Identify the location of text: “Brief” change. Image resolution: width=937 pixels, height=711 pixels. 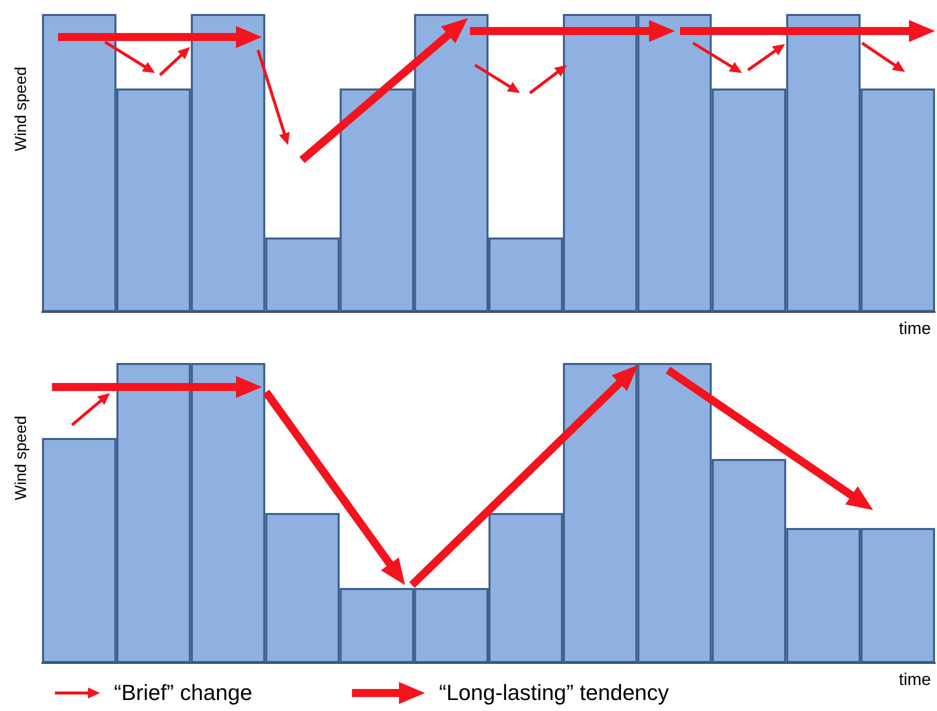
(183, 693).